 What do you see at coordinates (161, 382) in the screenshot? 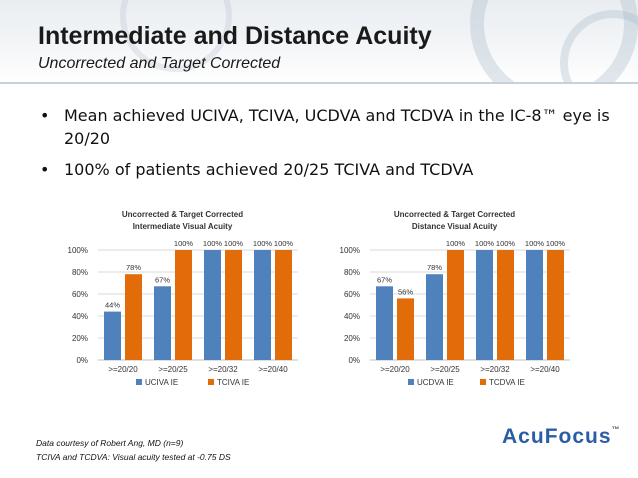
I see `legend-label: UCIVA IE` at bounding box center [161, 382].